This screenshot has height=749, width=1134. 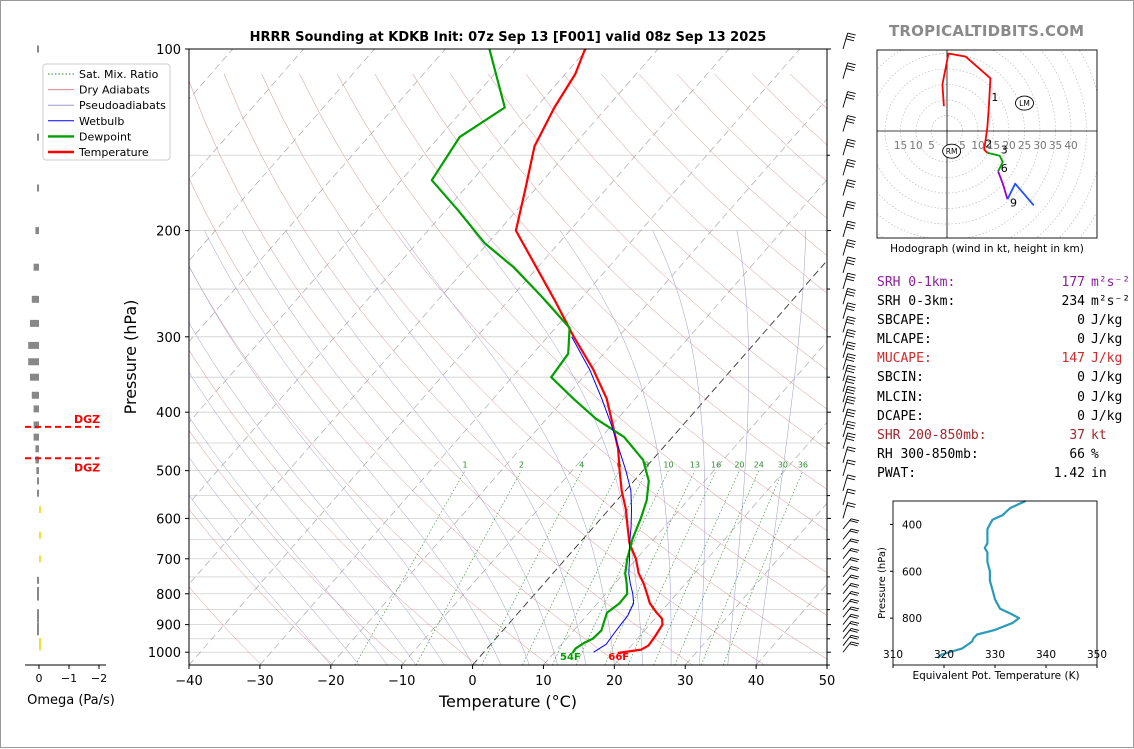 What do you see at coordinates (893, 655) in the screenshot?
I see `thetae-x-tick-label: 310` at bounding box center [893, 655].